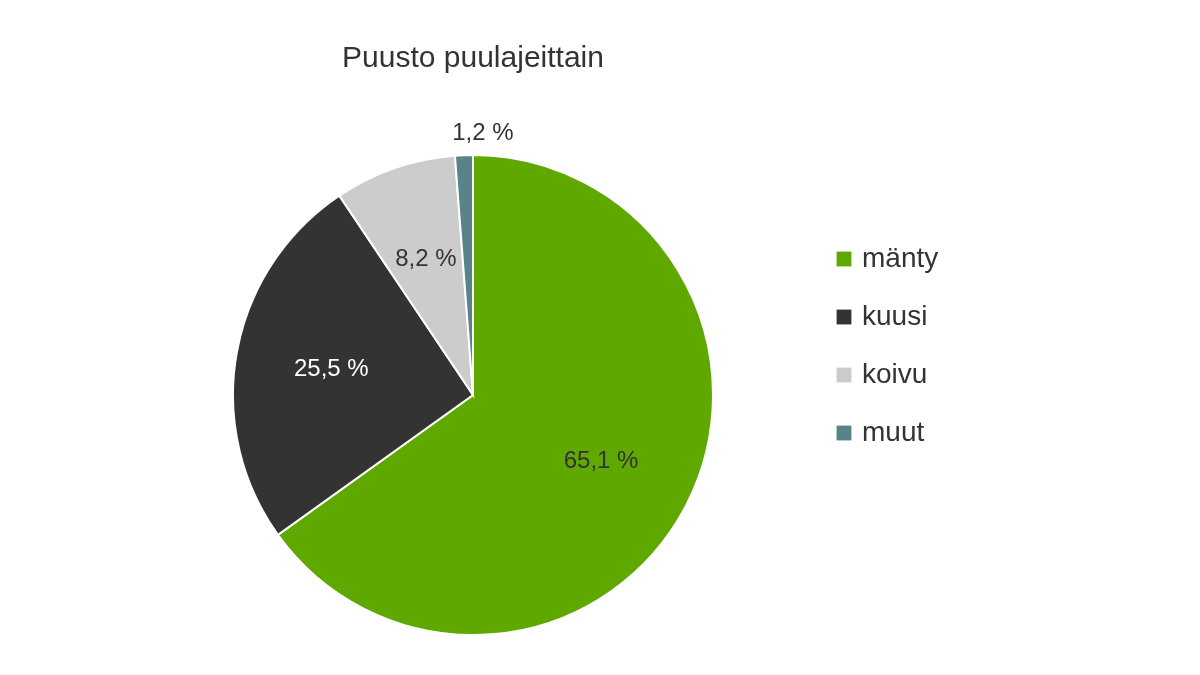  I want to click on legend-label: muut, so click(893, 431).